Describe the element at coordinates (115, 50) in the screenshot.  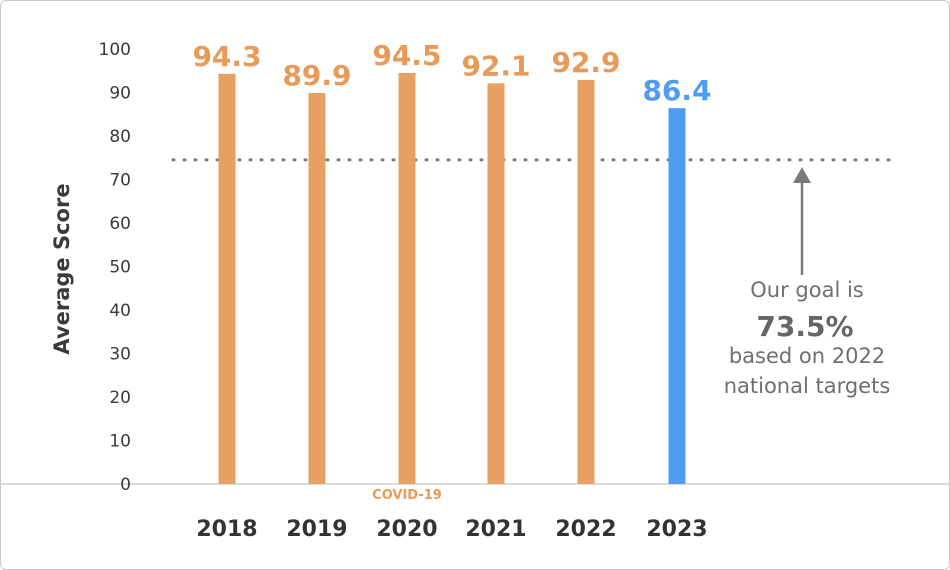
I see `y-tick-label: 100` at that location.